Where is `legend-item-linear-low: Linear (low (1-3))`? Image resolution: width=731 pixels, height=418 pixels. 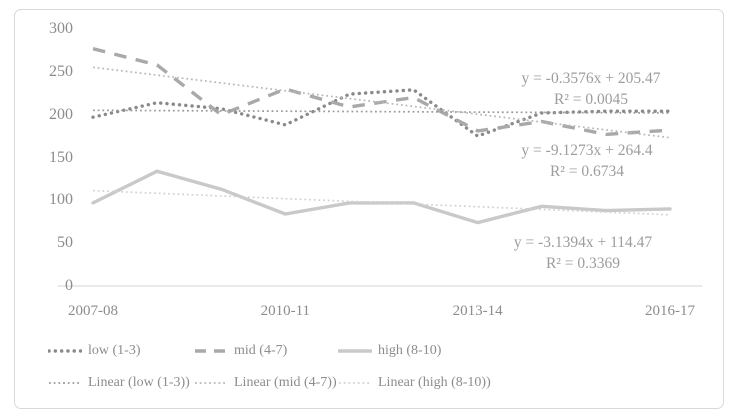
legend-item-linear-low: Linear (low (1-3)) is located at coordinates (119, 383).